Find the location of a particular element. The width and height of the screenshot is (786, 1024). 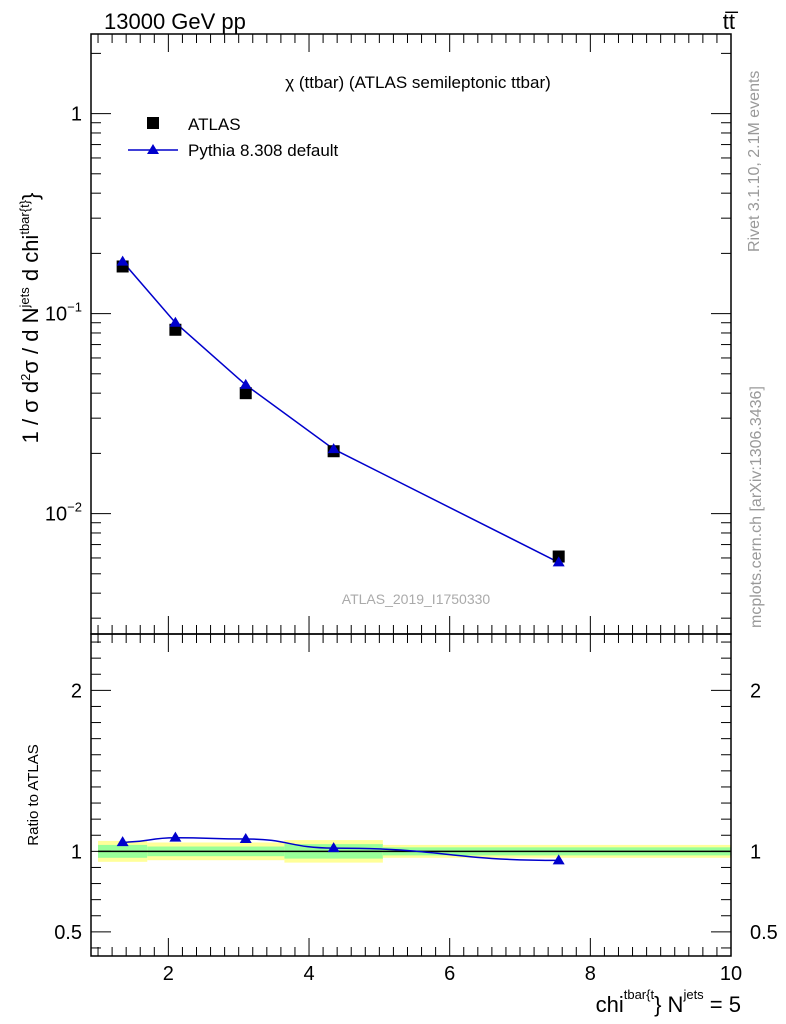

x-tick-label: 2 is located at coordinates (168, 974).